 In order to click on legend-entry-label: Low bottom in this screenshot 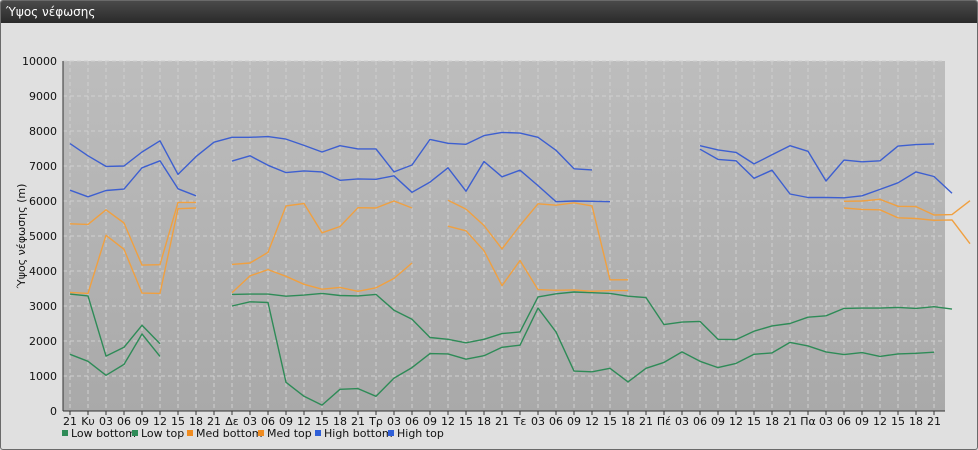, I will do `click(103, 433)`.